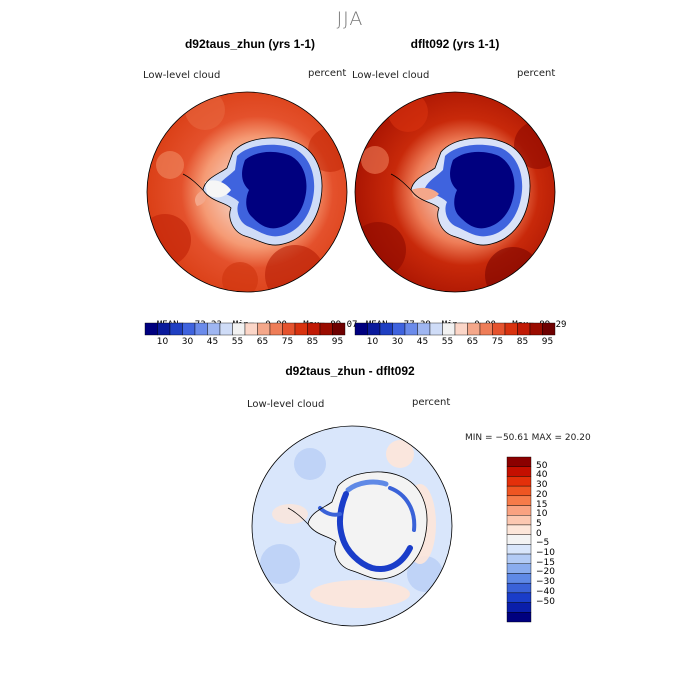  I want to click on diff-colorbar-tick-label: 5, so click(539, 523).